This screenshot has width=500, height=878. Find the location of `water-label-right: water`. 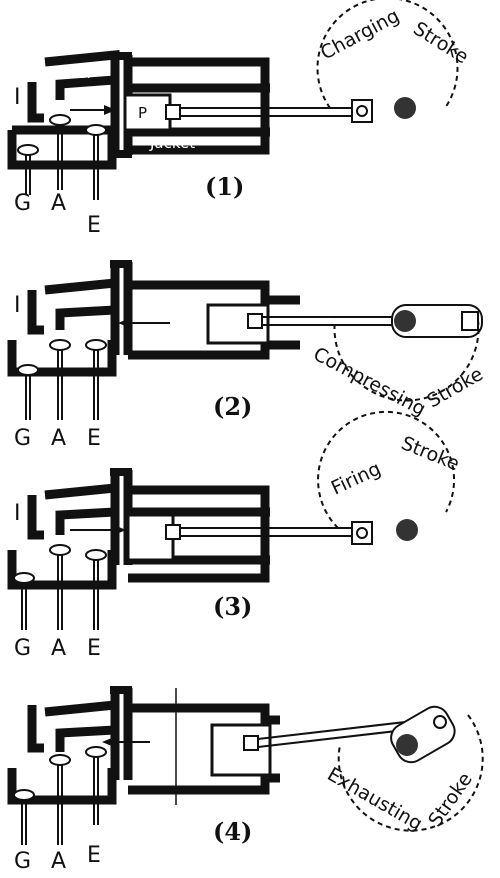

water-label-right: water is located at coordinates (187, 75).